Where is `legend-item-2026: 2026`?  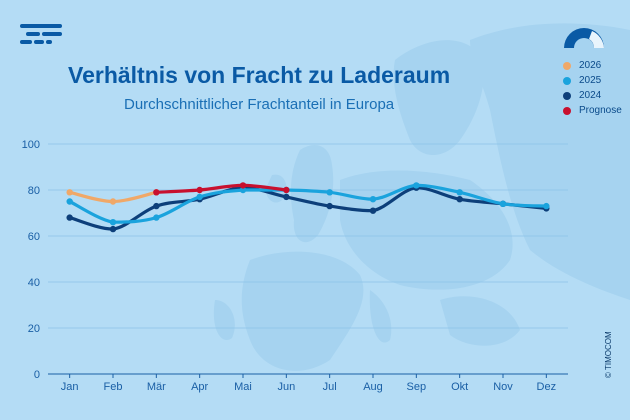
legend-item-2026: 2026 is located at coordinates (592, 65).